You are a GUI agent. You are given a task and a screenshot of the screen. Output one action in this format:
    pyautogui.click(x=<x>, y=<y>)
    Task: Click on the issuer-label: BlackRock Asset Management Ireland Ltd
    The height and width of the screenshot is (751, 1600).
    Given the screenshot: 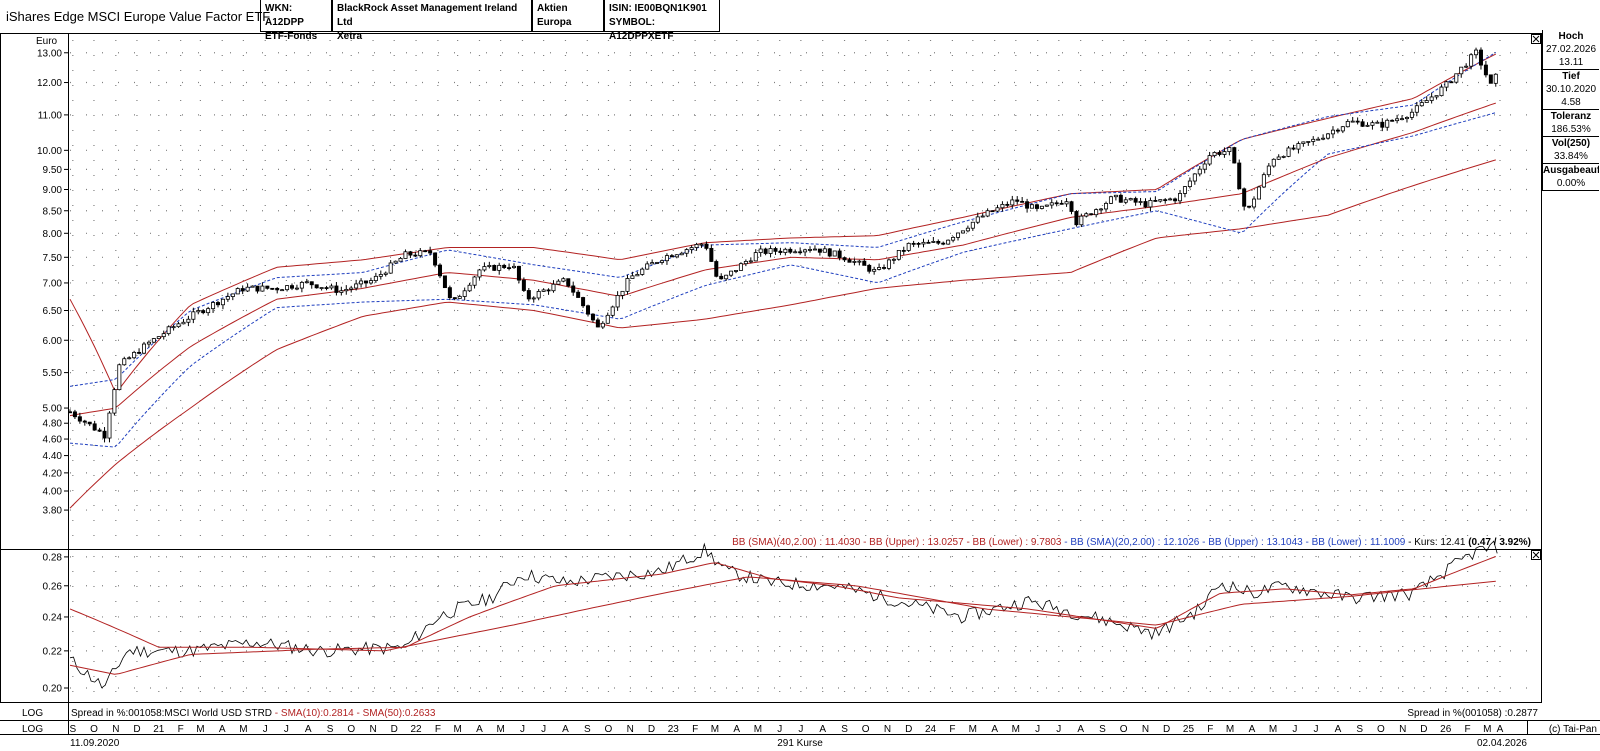 What is the action you would take?
    pyautogui.click(x=427, y=15)
    